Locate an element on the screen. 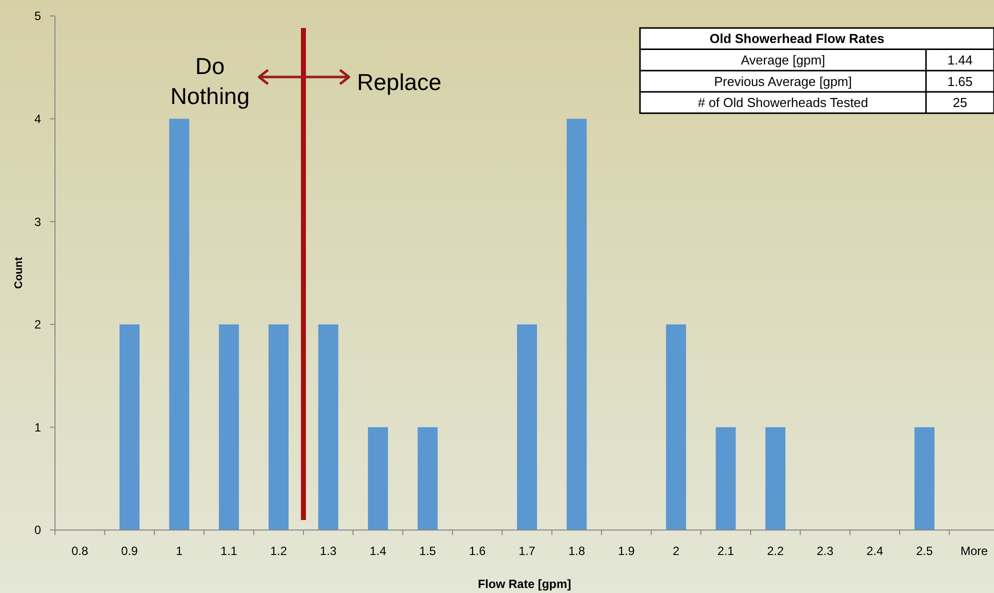  annotation: 1.65 is located at coordinates (960, 81).